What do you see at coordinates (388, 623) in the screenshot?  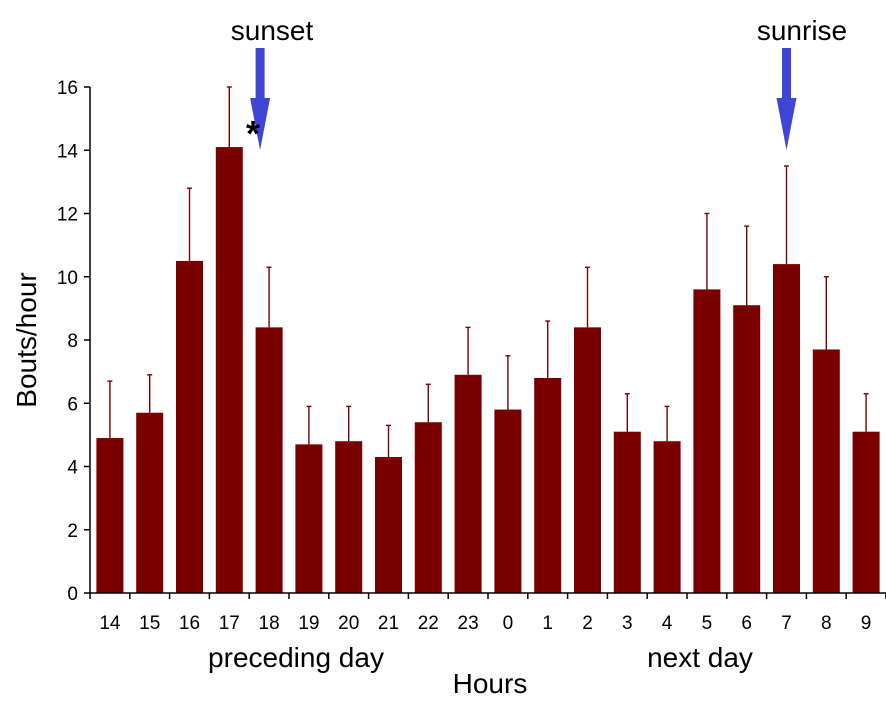 I see `x-tick-label-21: 21` at bounding box center [388, 623].